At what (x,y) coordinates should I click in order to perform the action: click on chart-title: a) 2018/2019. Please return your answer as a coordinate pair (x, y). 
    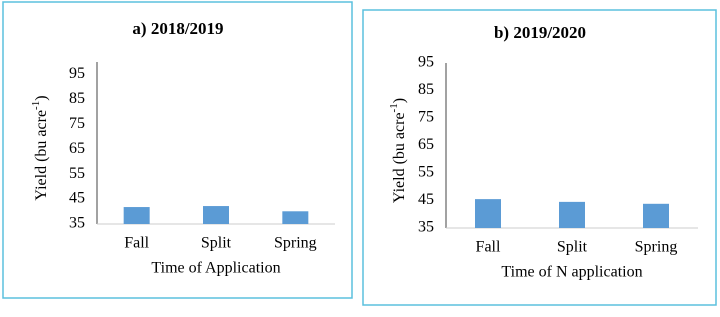
    Looking at the image, I should click on (177, 28).